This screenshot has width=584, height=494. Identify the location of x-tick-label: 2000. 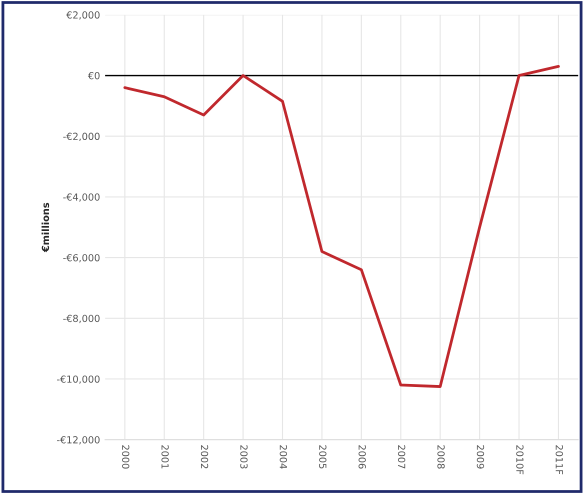
(126, 457).